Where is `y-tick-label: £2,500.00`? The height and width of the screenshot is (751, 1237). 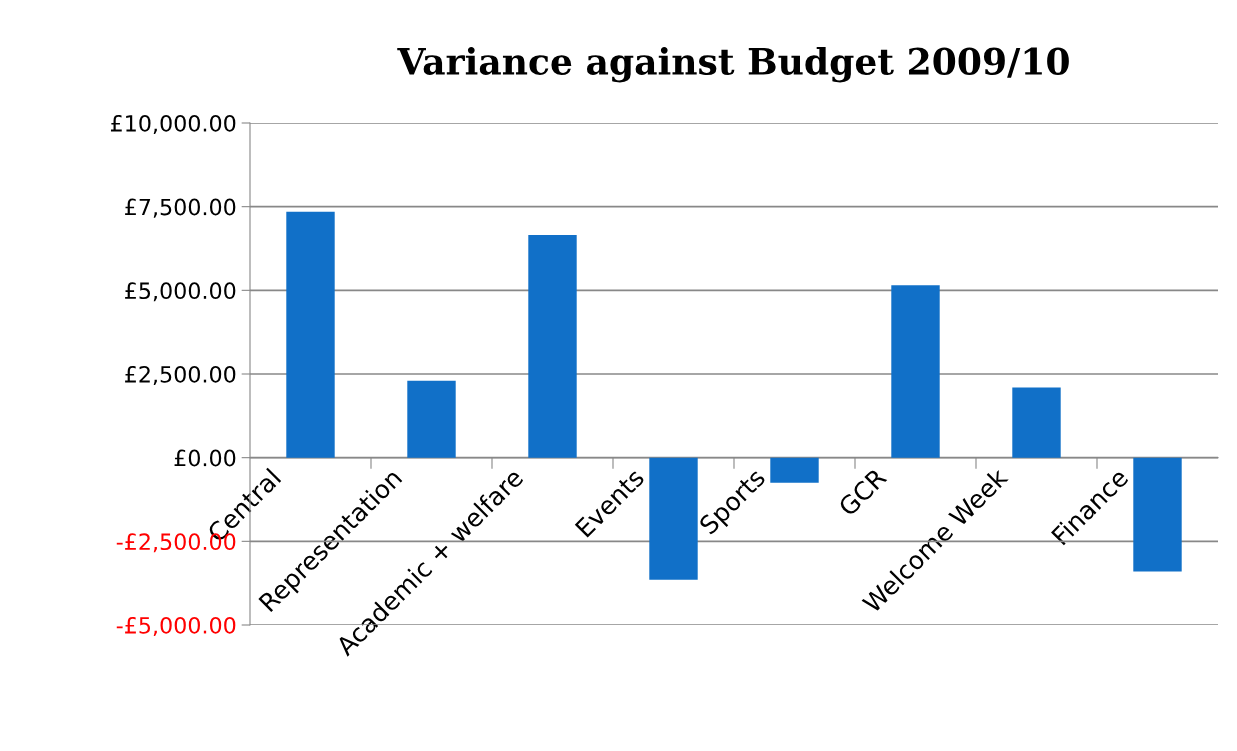
y-tick-label: £2,500.00 is located at coordinates (180, 375).